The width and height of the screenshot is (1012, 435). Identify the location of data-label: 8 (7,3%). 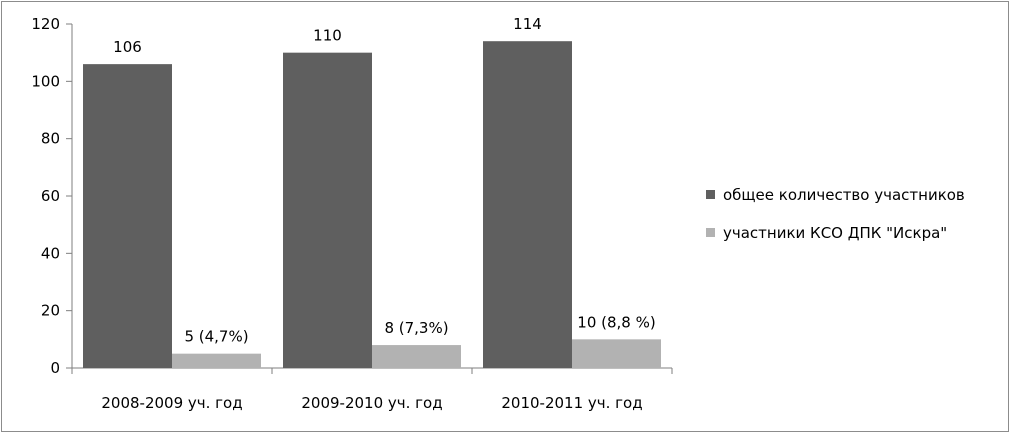
(416, 328).